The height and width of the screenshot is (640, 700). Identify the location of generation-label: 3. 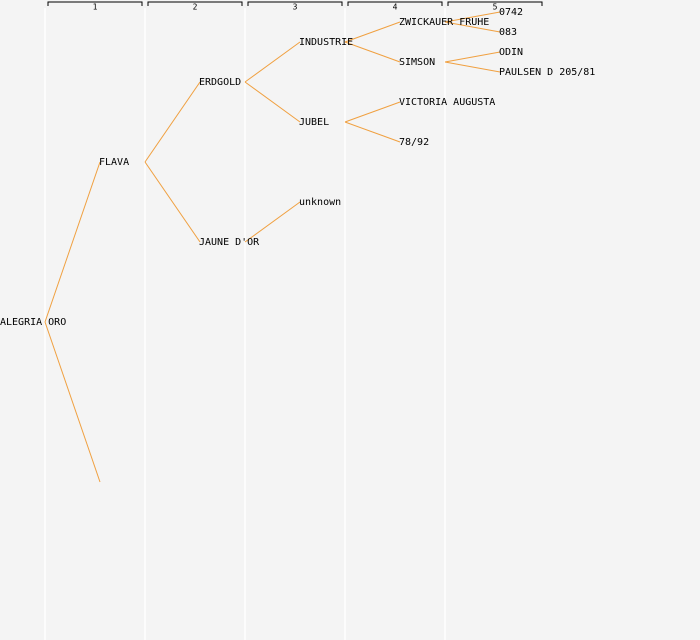
(295, 7).